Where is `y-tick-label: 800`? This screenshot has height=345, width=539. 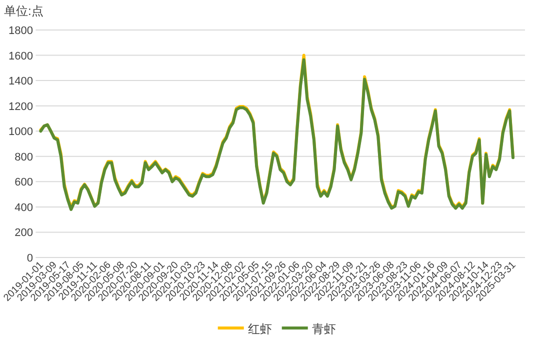 y-tick-label: 800 is located at coordinates (23, 157).